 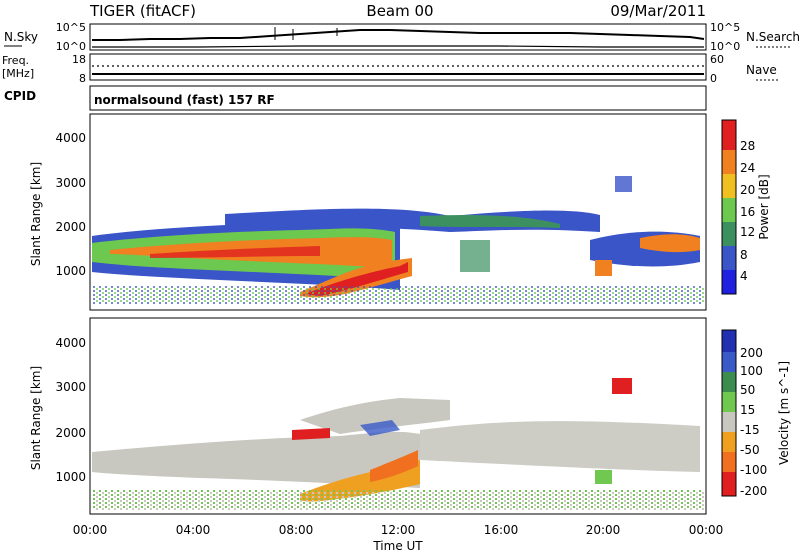 I want to click on nsky-panel: N.Sky 10^5 10^0 10^5 10^0 N.Search, so click(x=402, y=37).